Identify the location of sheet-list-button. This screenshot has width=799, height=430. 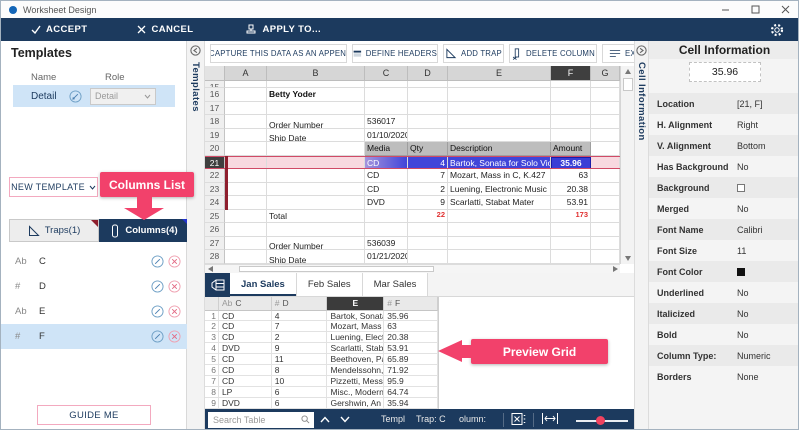
(217, 284).